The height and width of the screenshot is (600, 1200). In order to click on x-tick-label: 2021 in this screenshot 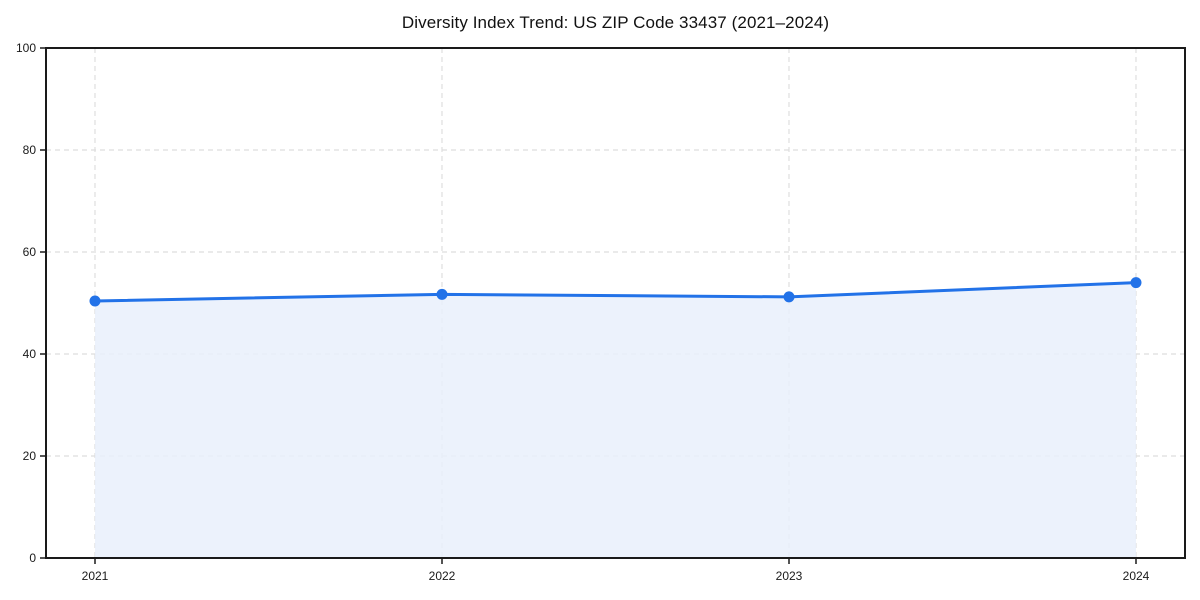, I will do `click(95, 576)`.